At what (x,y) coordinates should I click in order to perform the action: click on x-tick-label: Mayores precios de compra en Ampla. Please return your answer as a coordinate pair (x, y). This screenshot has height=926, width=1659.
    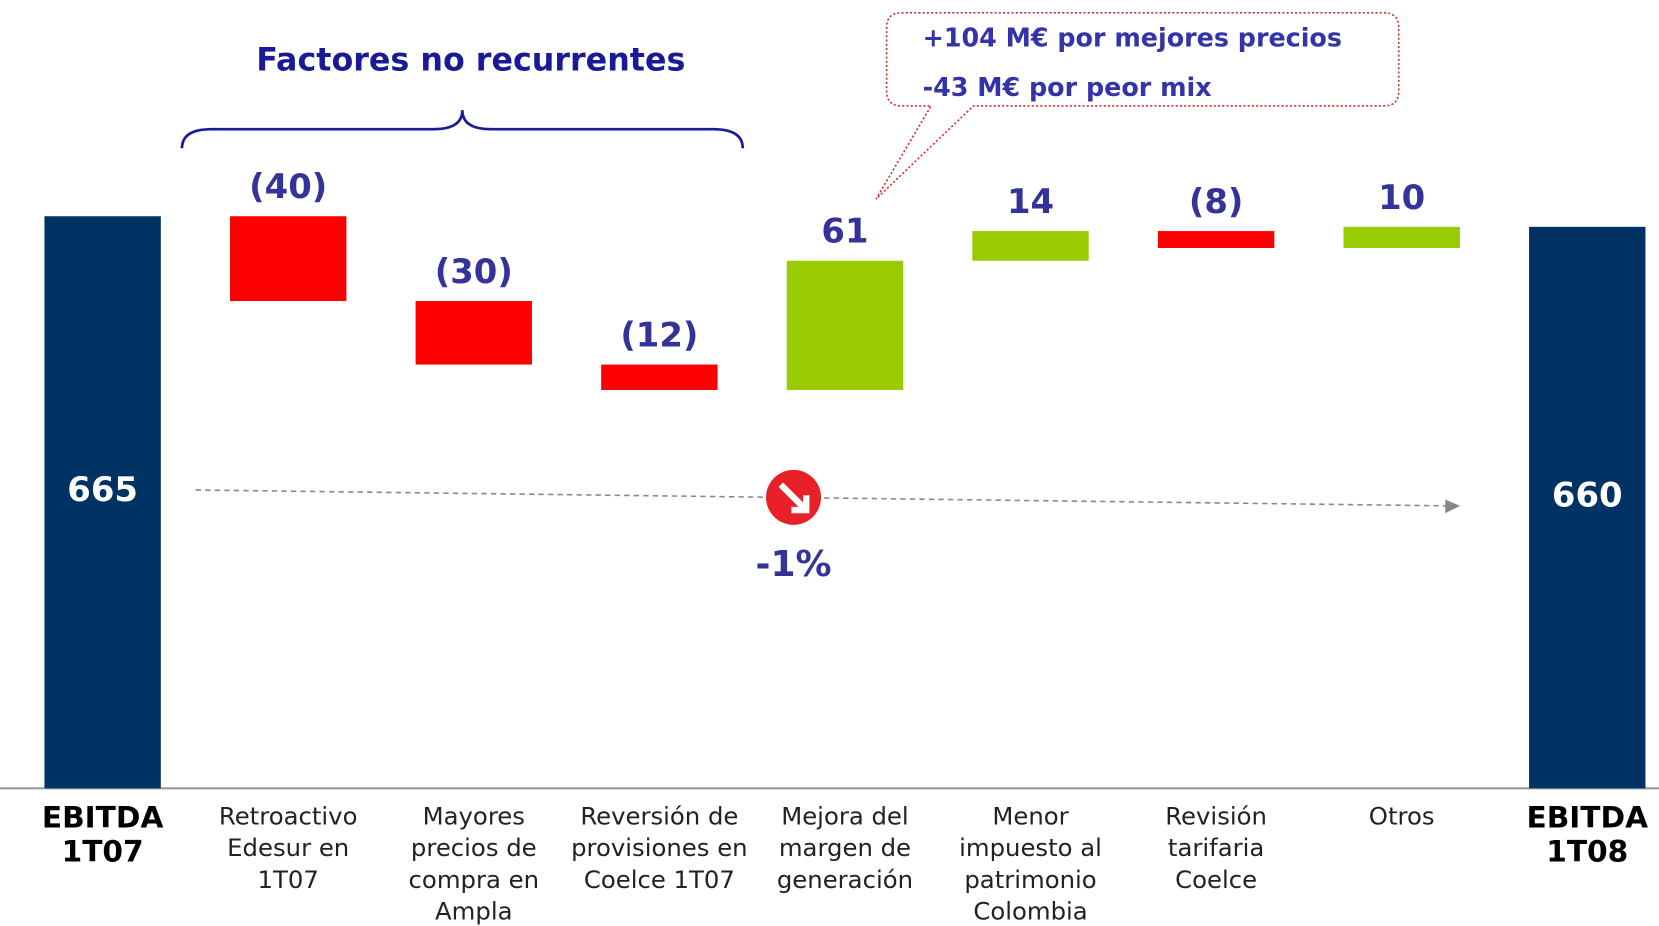
    Looking at the image, I should click on (474, 864).